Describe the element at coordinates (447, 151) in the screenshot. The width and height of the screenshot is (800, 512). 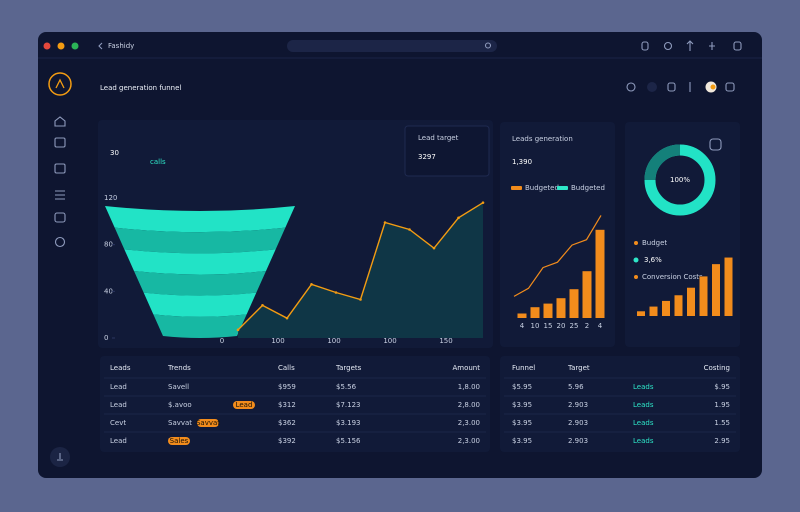
I see `target-card` at that location.